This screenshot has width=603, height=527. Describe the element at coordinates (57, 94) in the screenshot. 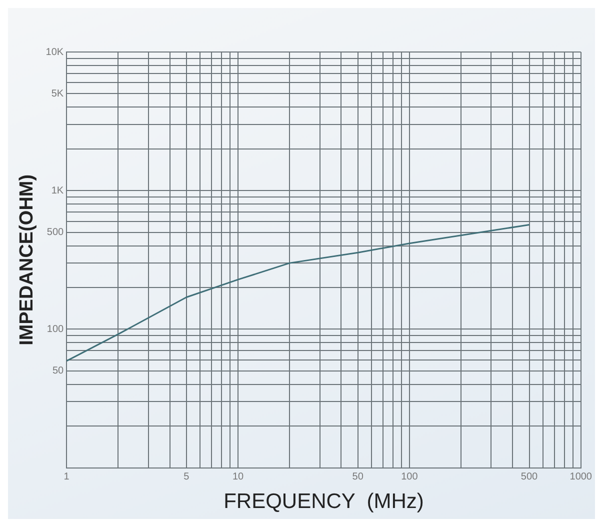

I see `y-tick-label: 5K` at that location.